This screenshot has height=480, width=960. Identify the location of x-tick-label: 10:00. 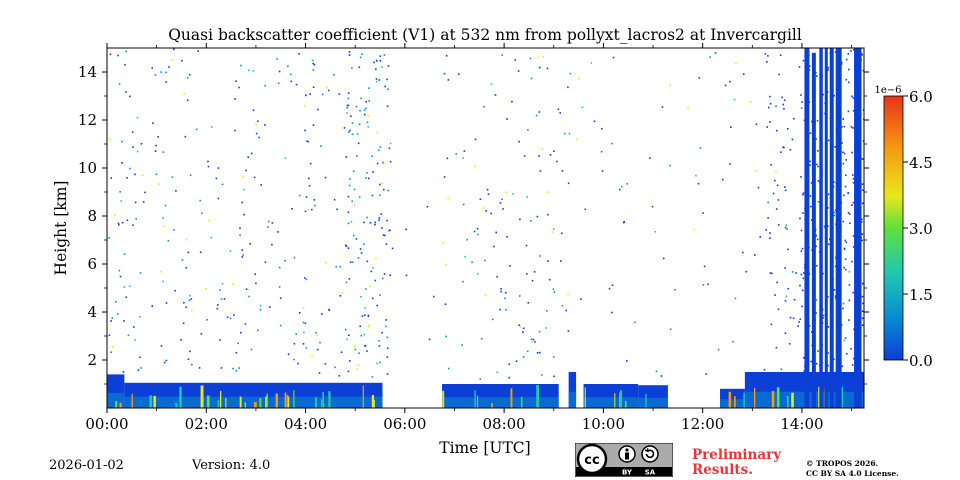
(603, 424).